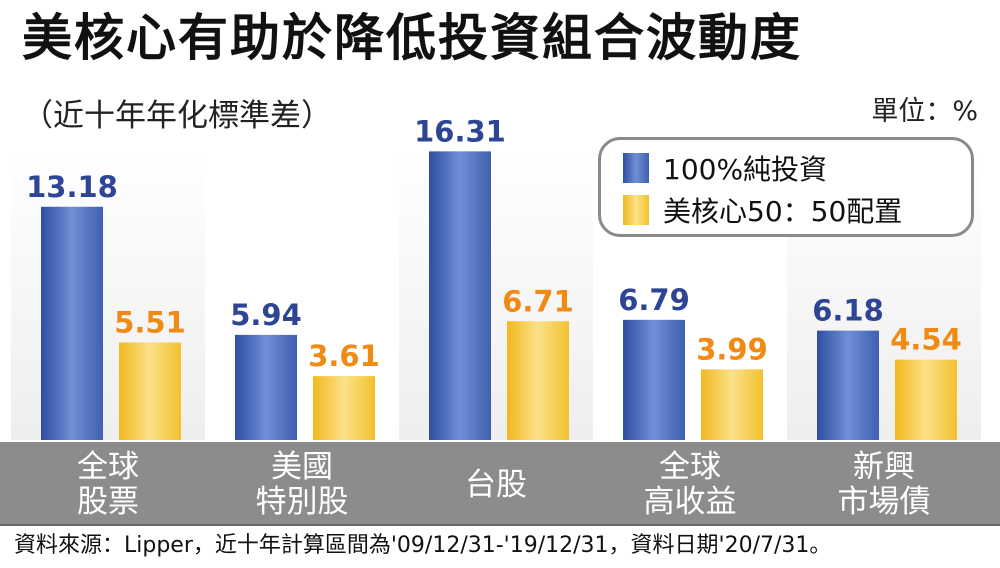  I want to click on value-label: 3.99, so click(732, 349).